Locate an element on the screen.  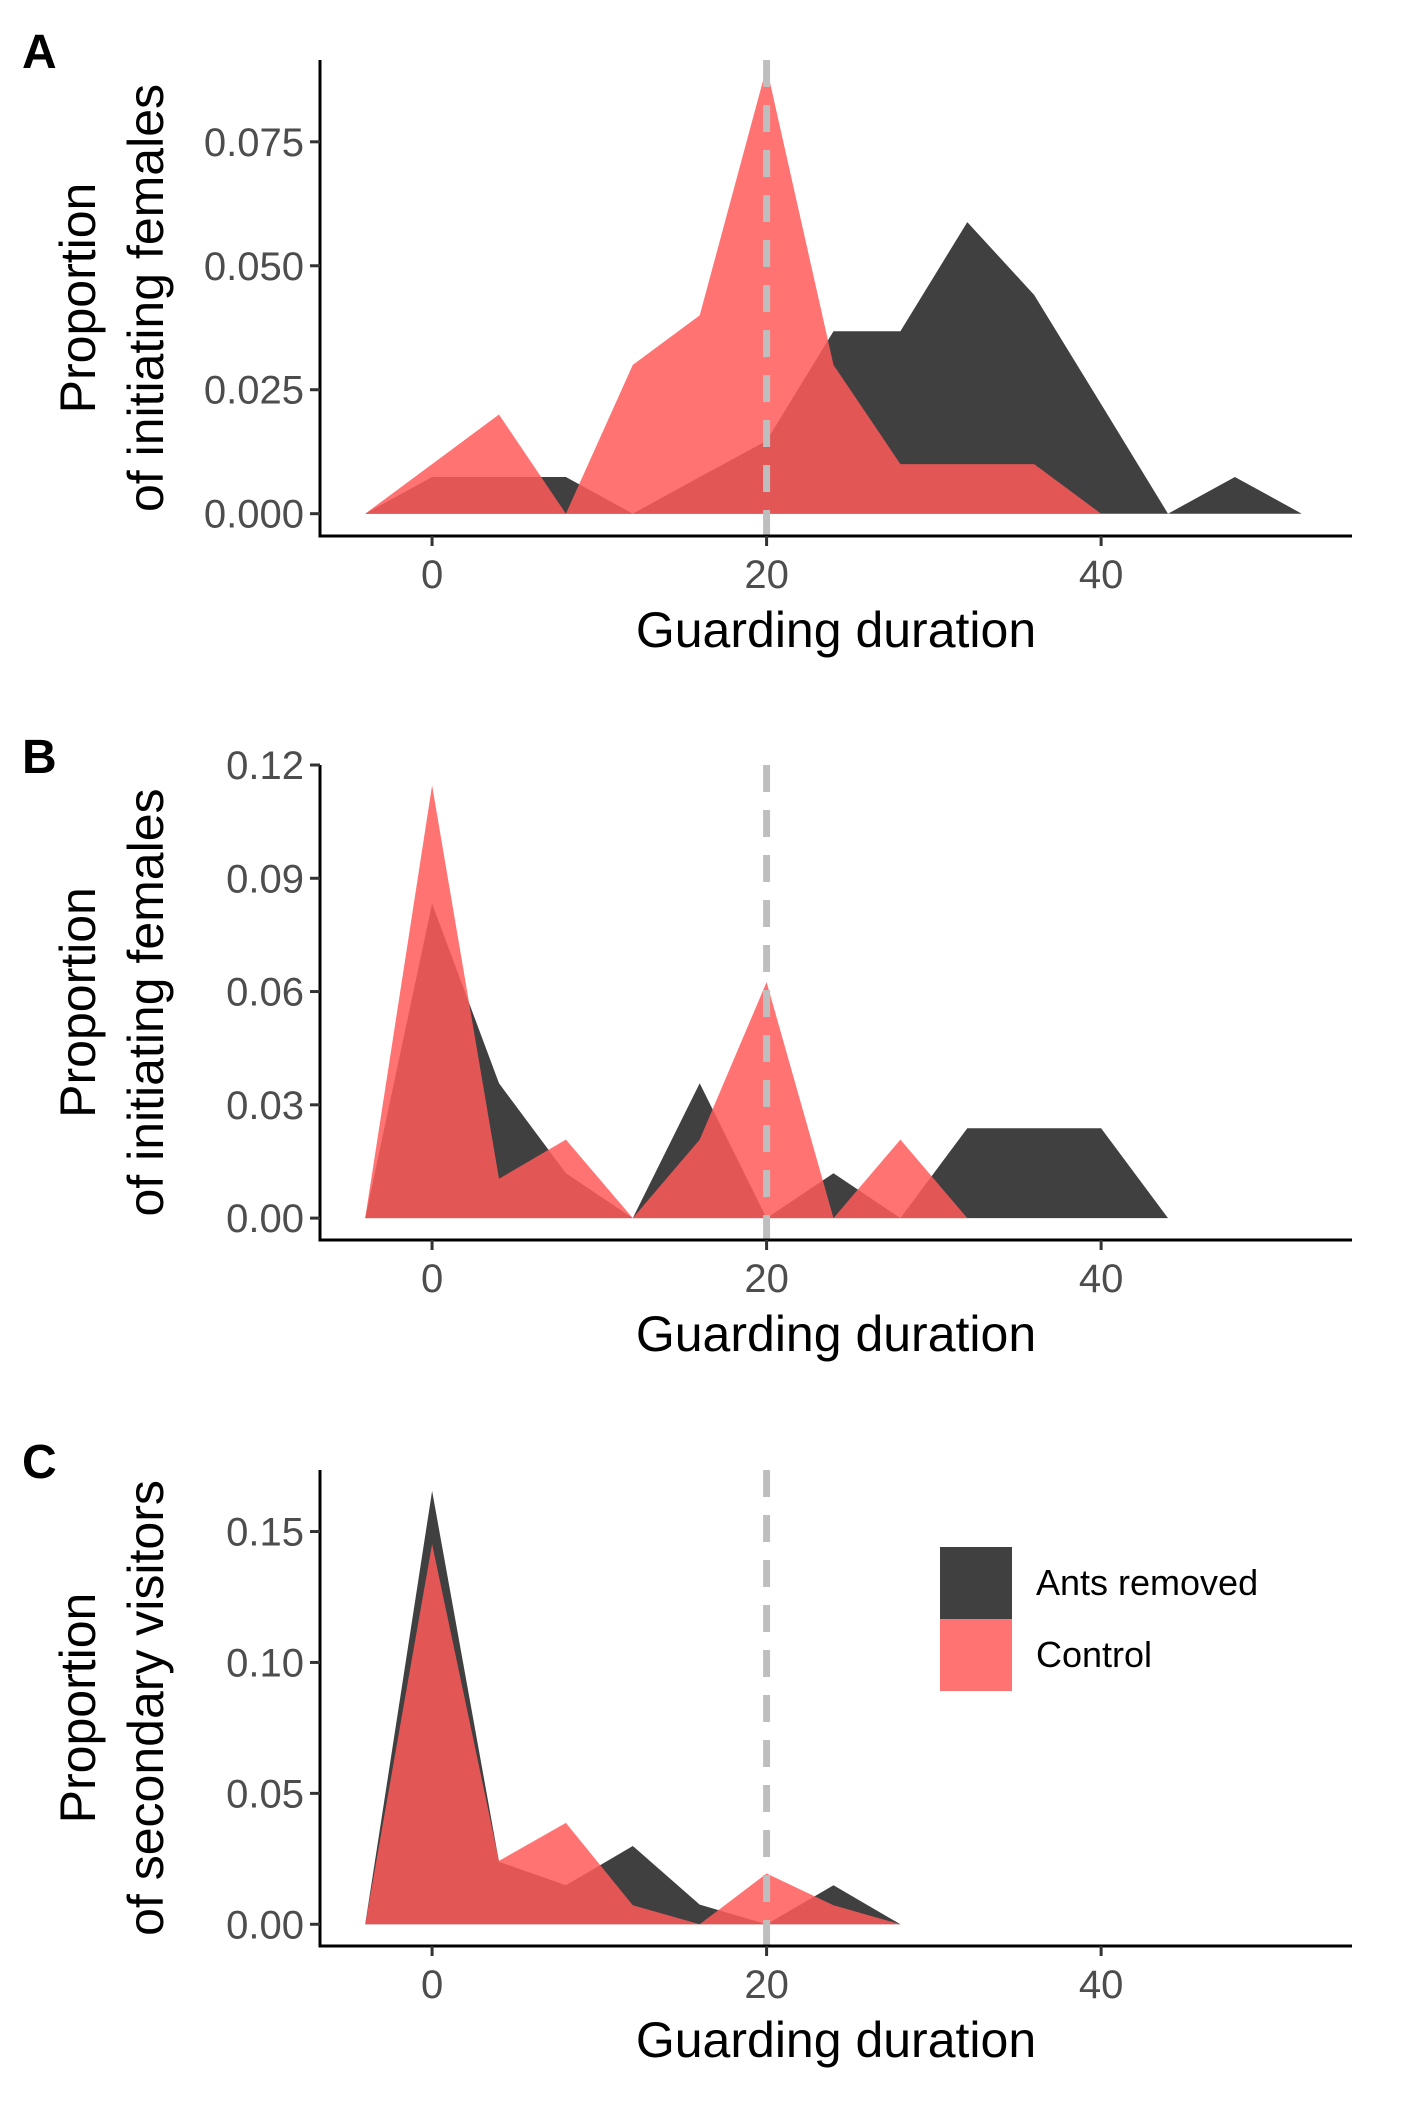
y-tick-label: 0.10 is located at coordinates (265, 1663).